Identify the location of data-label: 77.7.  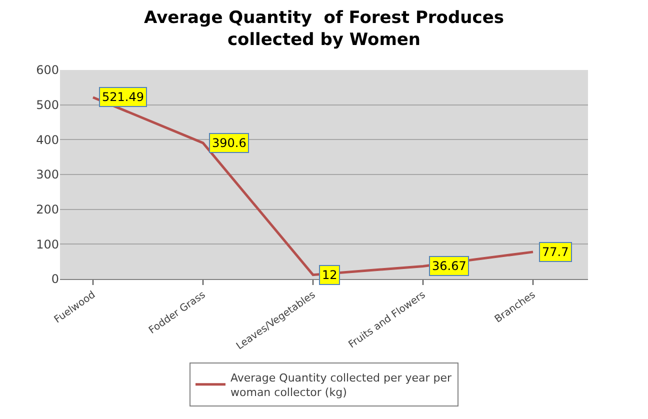
(555, 252).